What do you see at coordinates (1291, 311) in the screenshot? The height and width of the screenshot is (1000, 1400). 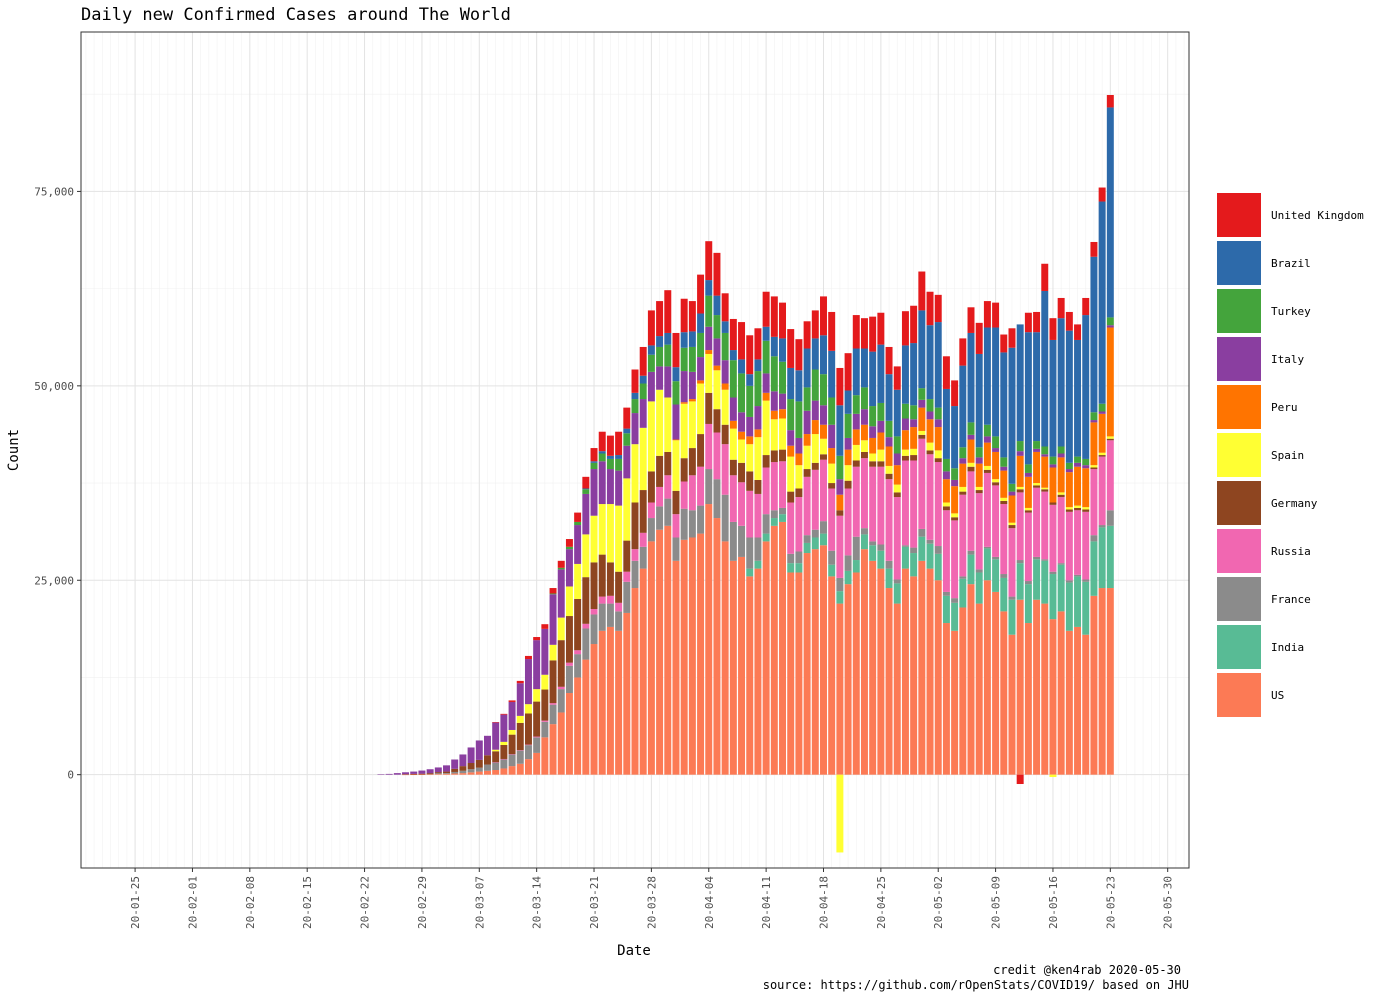 I see `legend-label-turkey: Turkey` at bounding box center [1291, 311].